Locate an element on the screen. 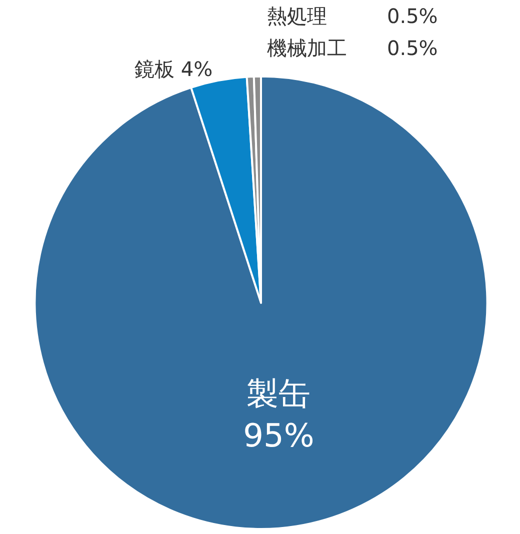 This screenshot has height=534, width=520. slice-label: 機械加工 0.5% is located at coordinates (352, 48).